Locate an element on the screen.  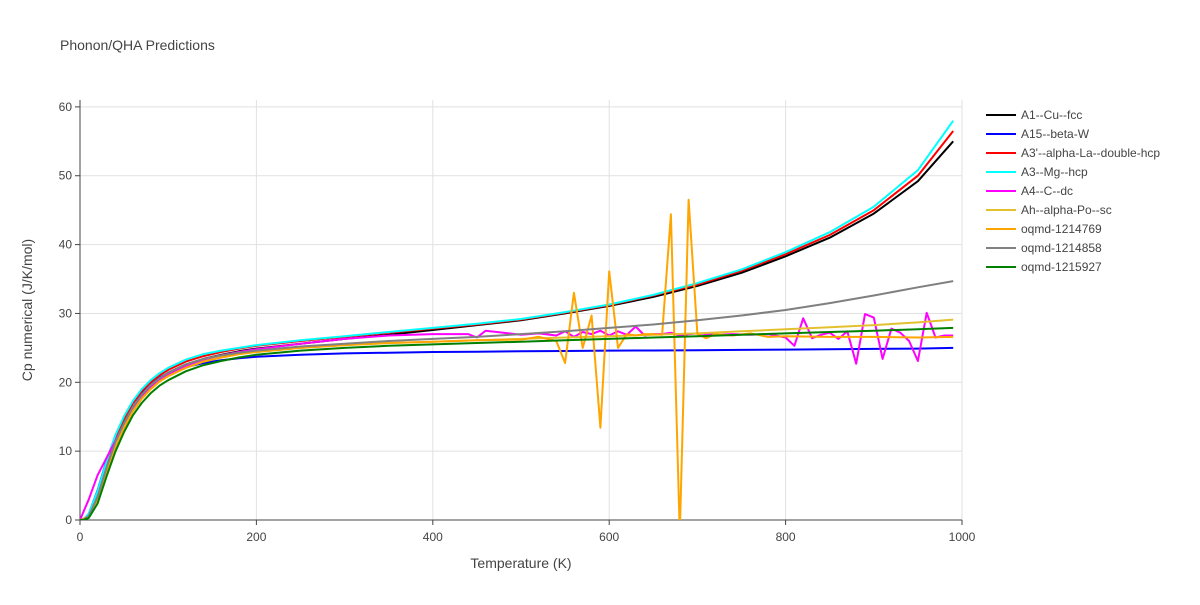
legend-label: A3'--alpha-La--double-hcp is located at coordinates (1090, 153).